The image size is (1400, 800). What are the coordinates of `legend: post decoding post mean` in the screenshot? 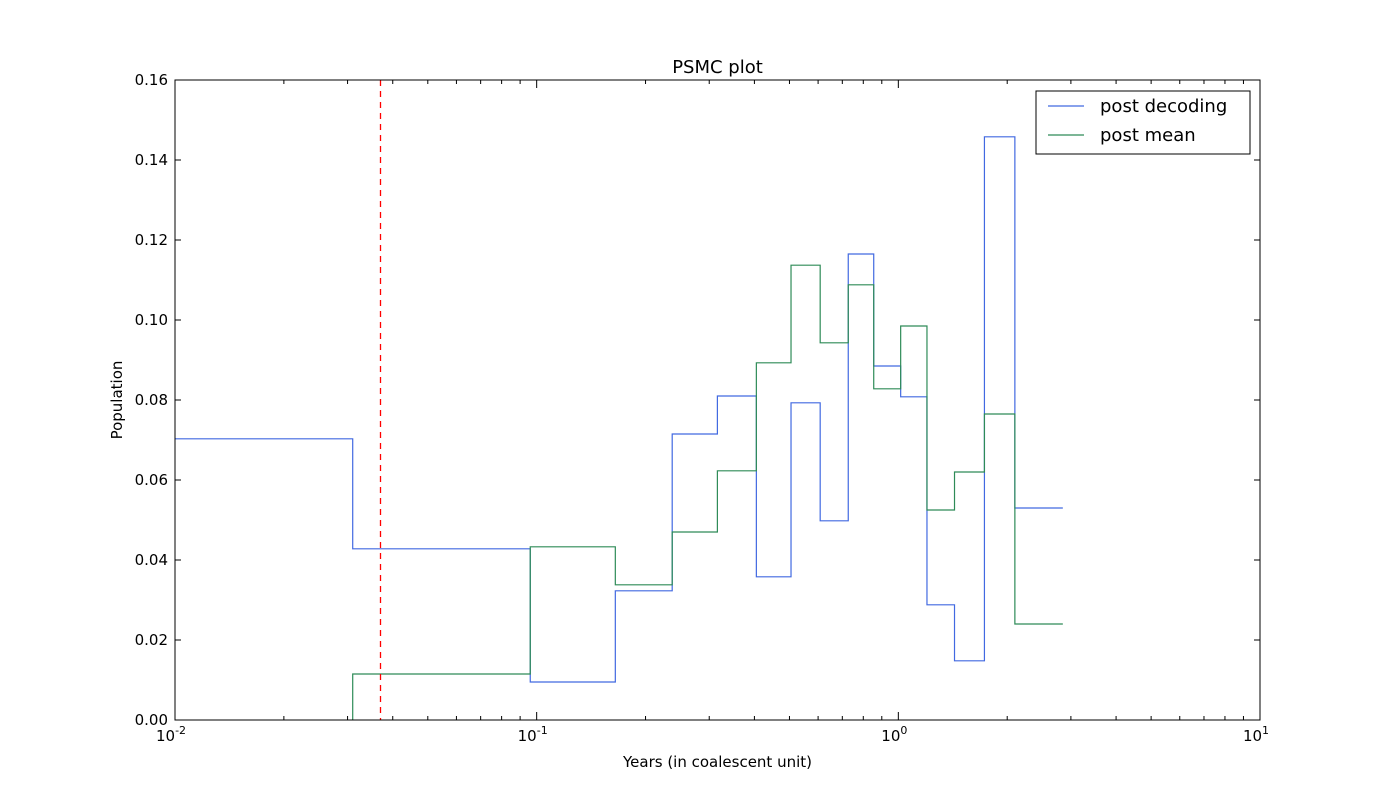 It's located at (1143, 122).